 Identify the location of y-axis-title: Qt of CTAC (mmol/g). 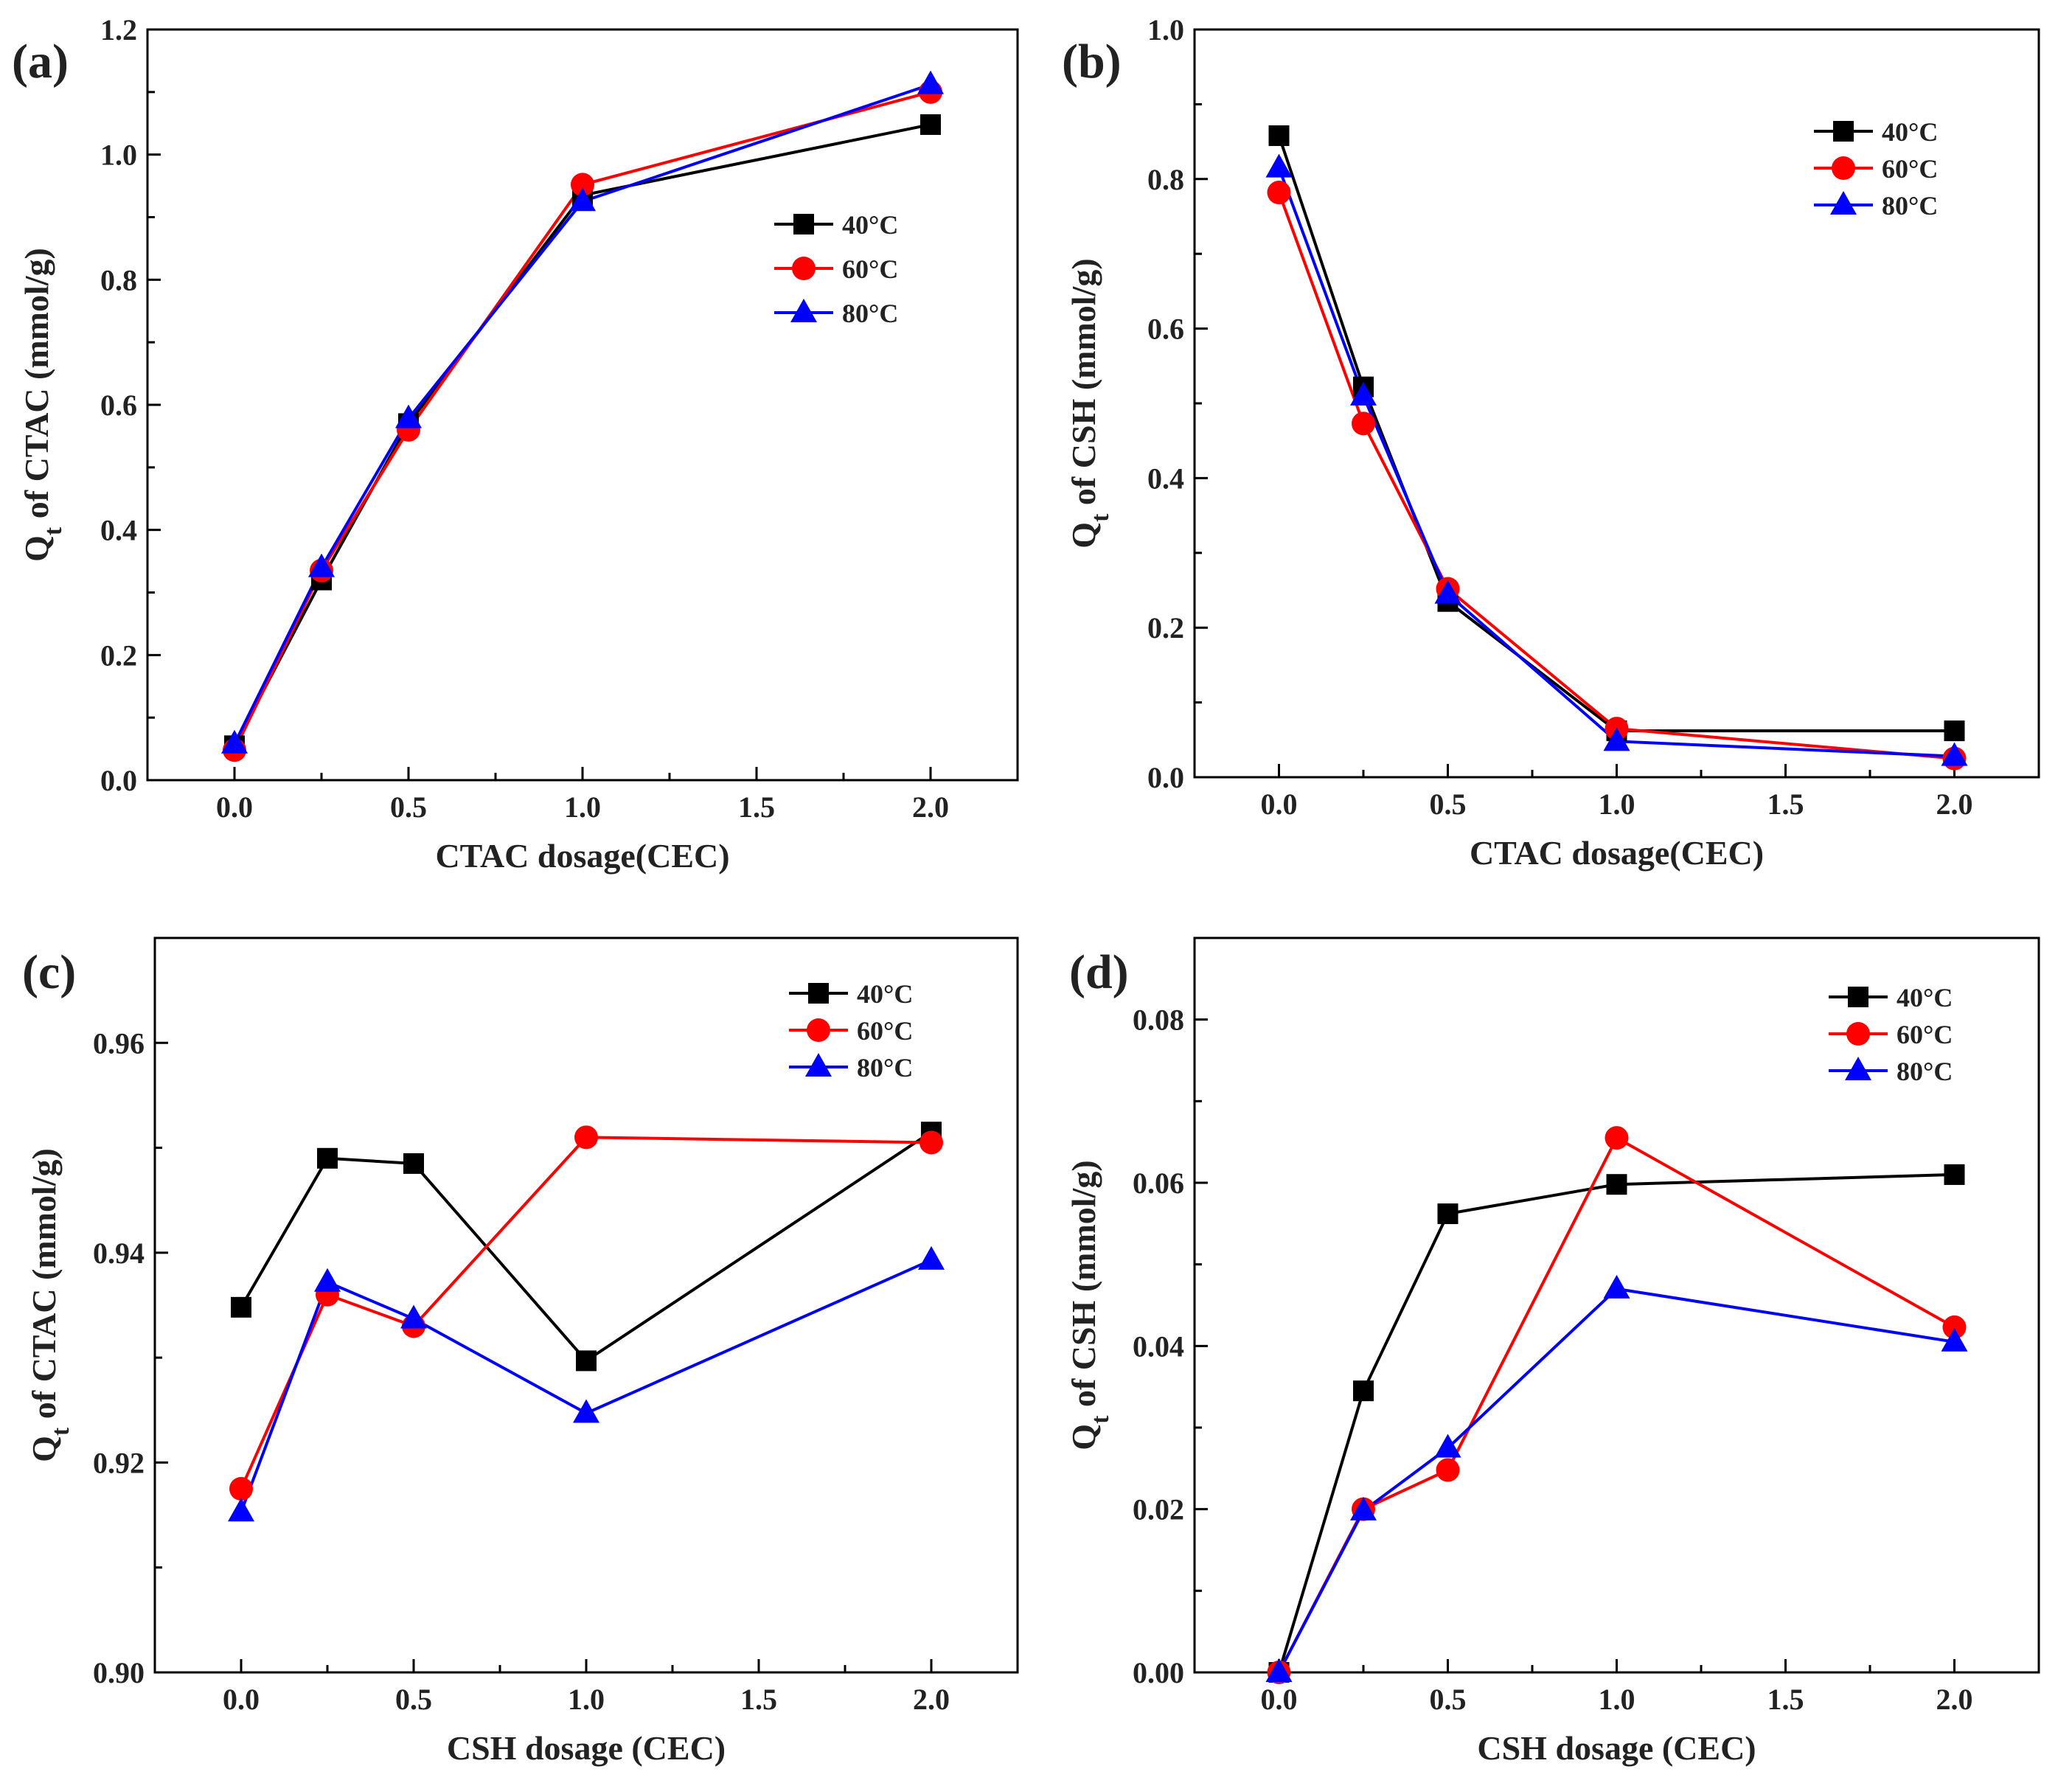
(42, 405).